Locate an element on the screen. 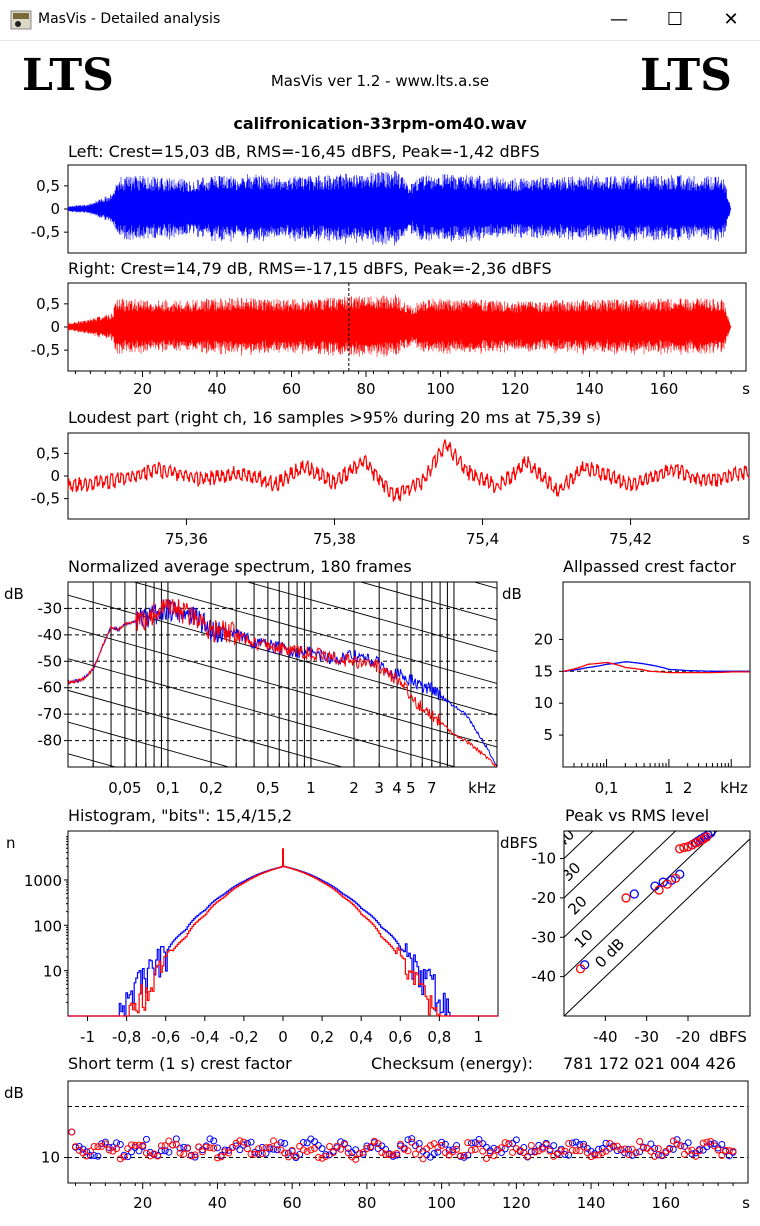  peakrms-point-left is located at coordinates (634, 894).